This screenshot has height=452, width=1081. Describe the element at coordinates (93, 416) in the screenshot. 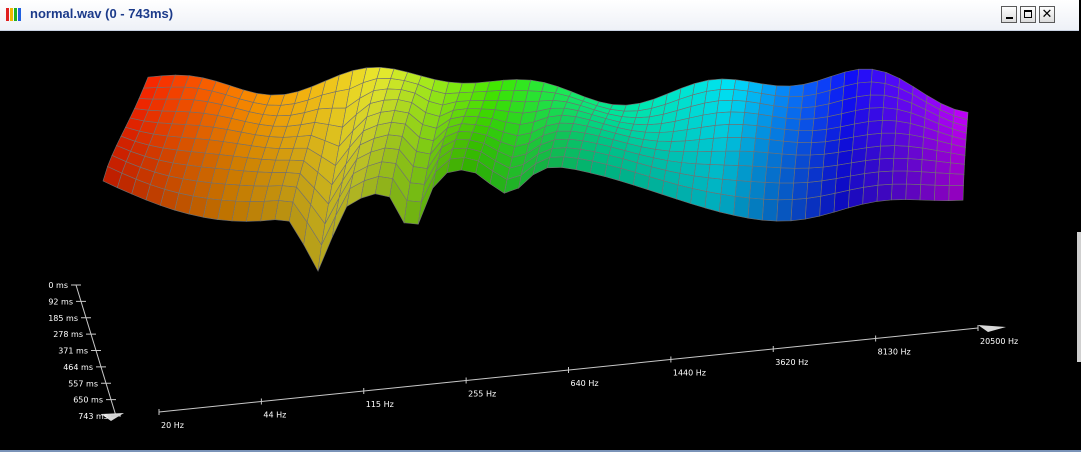

I see `time-tick-label: 743 ms` at that location.